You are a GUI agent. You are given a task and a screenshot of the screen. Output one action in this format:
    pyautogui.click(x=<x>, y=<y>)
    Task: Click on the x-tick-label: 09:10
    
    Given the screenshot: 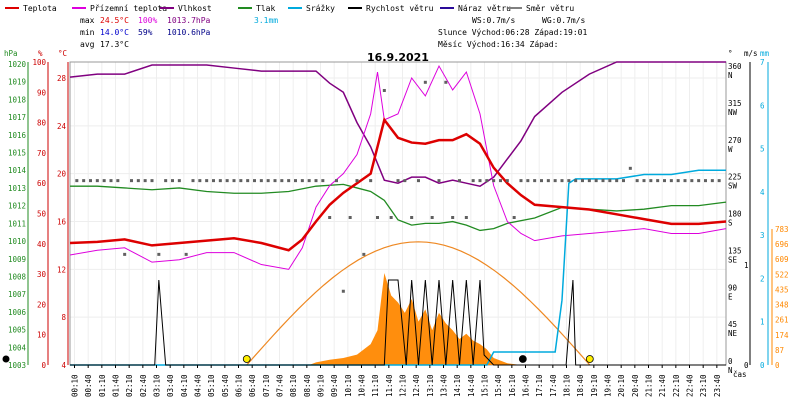 What is the action you would take?
    pyautogui.click(x=321, y=385)
    